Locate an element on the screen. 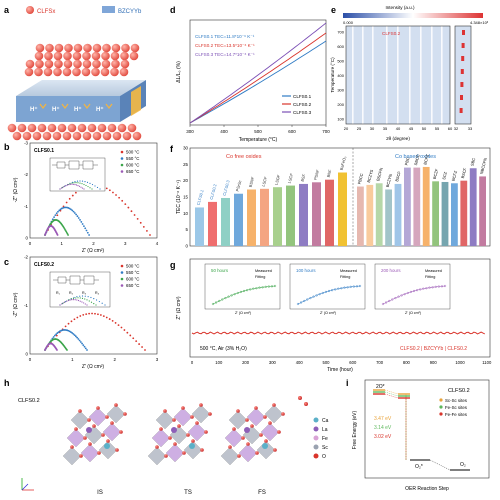  tick-label: 1100 is located at coordinates (487, 362).